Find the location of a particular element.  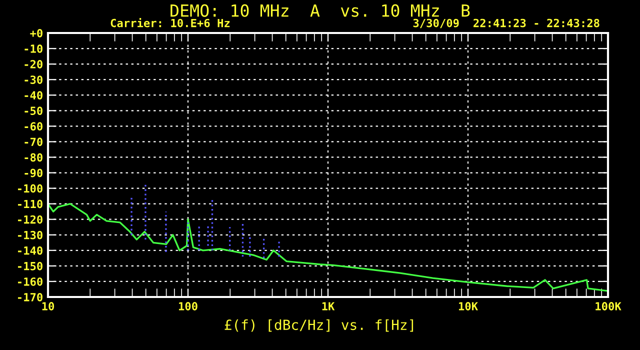

x-tick-label: 10K is located at coordinates (468, 306).